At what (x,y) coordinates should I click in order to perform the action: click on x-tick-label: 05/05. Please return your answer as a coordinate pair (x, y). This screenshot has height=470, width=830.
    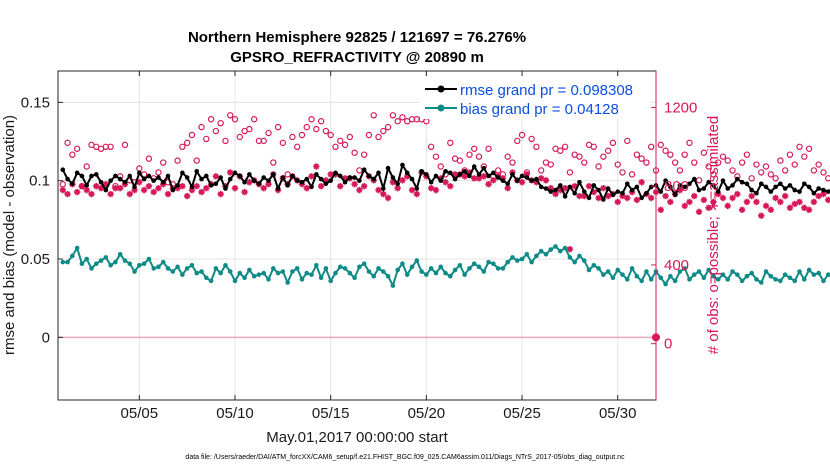
    Looking at the image, I should click on (140, 413).